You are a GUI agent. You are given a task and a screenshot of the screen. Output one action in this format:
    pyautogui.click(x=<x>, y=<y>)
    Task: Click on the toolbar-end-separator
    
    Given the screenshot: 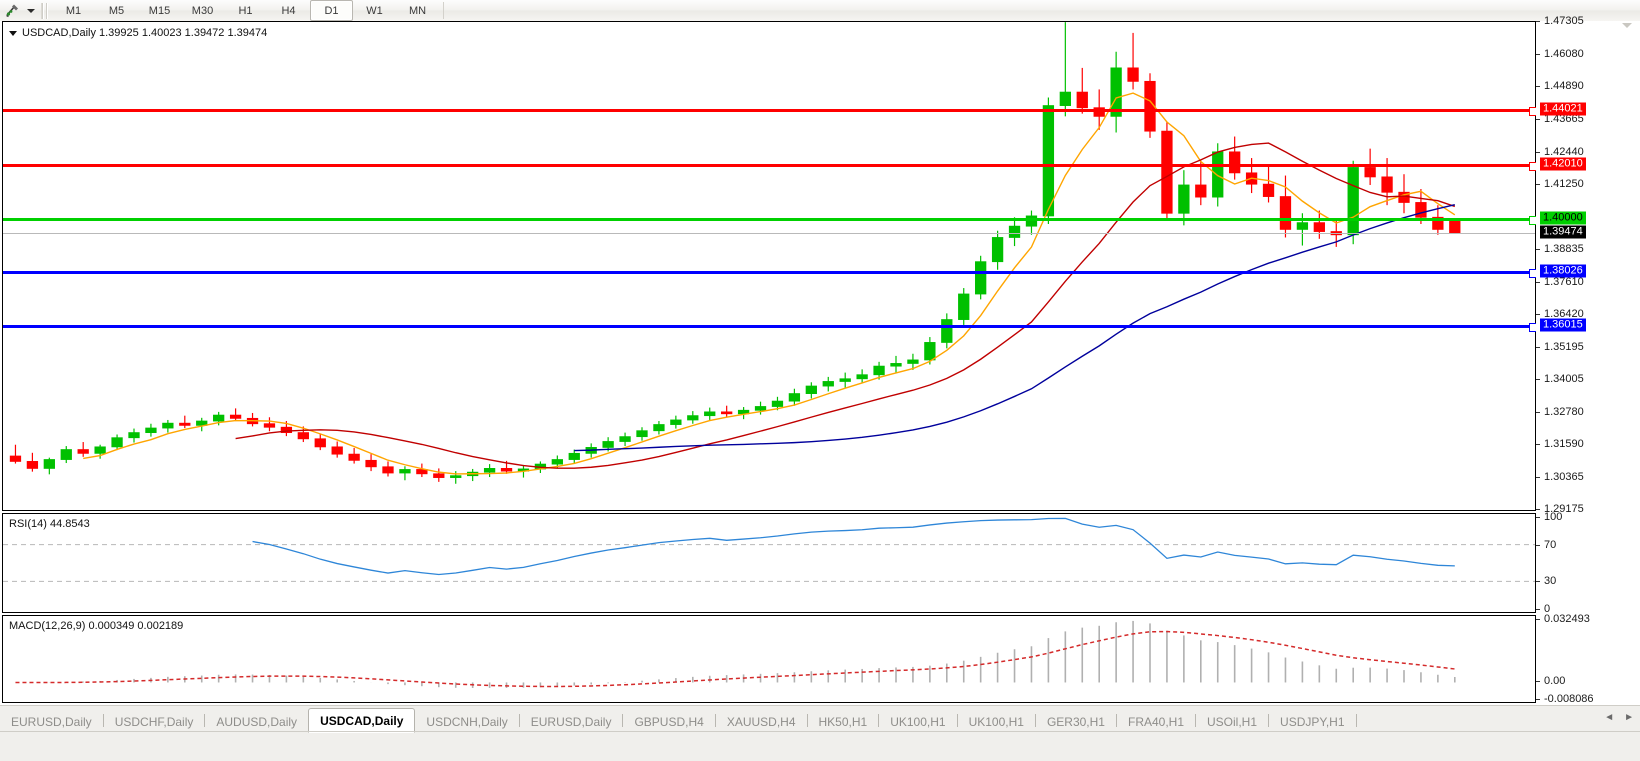 What is the action you would take?
    pyautogui.click(x=443, y=10)
    